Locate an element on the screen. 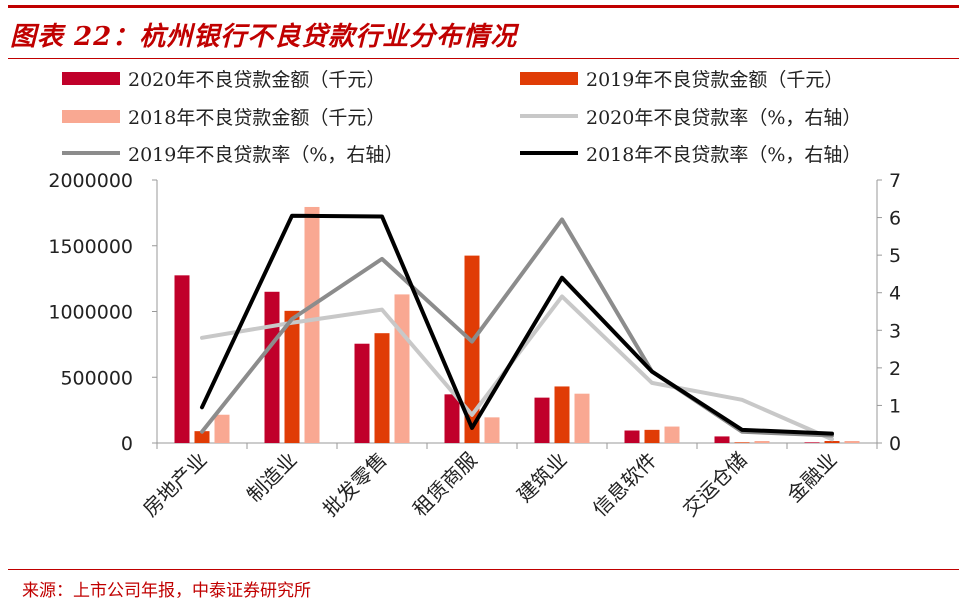 The height and width of the screenshot is (613, 965). legend-label: 2019年不良贷款率（%，右轴） is located at coordinates (266, 154).